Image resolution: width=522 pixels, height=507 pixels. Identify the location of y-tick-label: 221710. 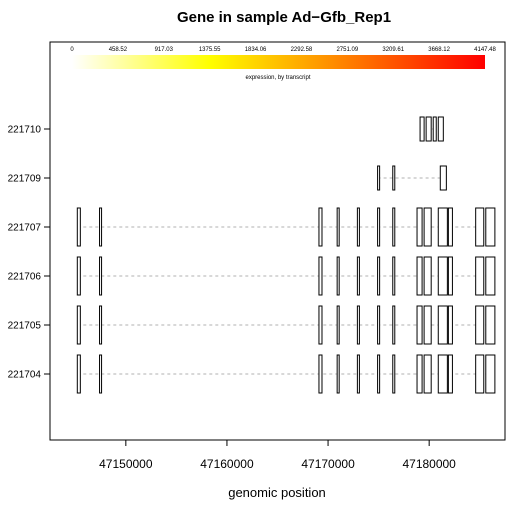
(25, 130).